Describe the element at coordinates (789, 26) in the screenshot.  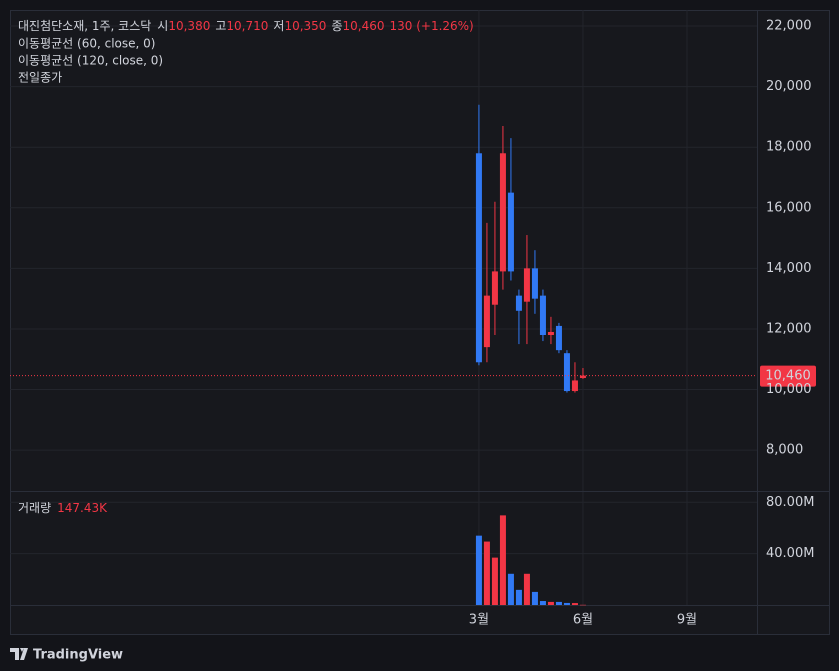
I see `y-tick-label: 22,000` at that location.